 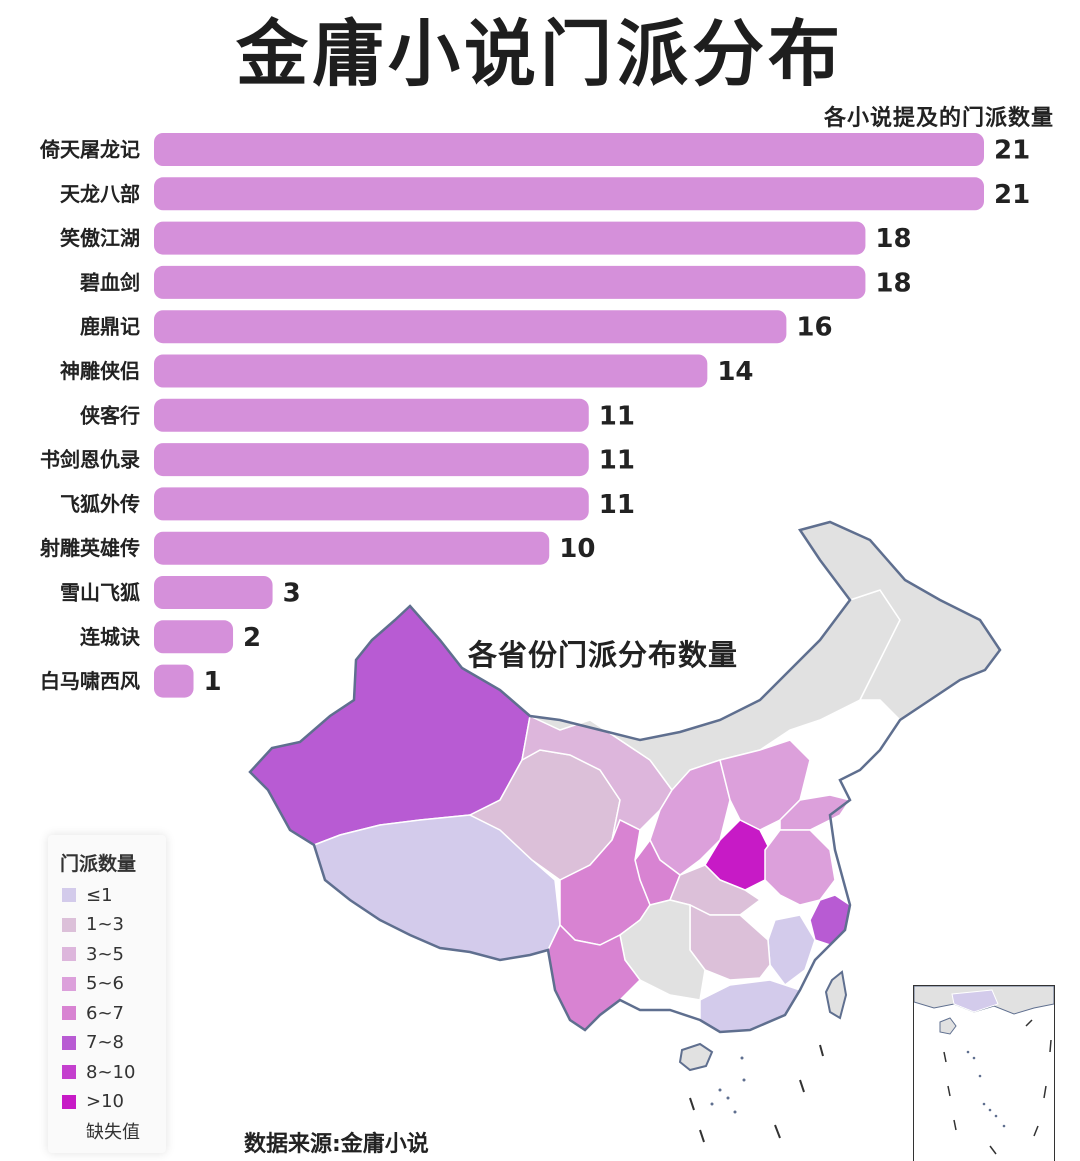 What do you see at coordinates (569, 149) in the screenshot?
I see `bar-倚天屠龙记` at bounding box center [569, 149].